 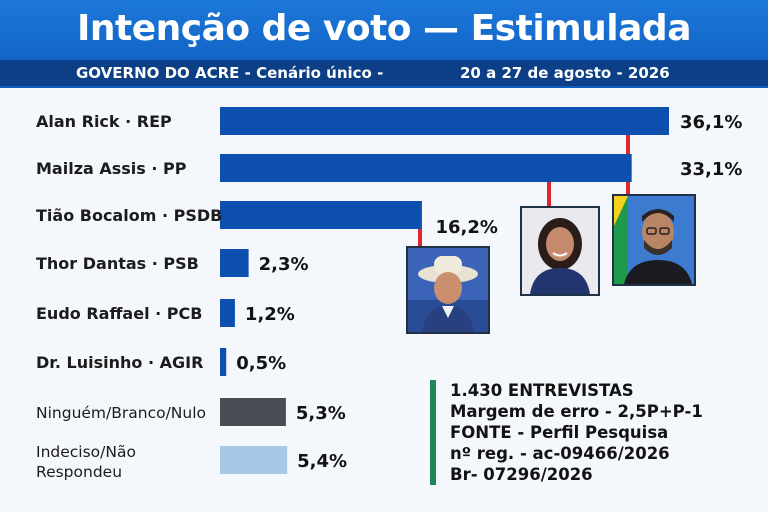 I want to click on category-label: Thor Dantas · PSB, so click(x=117, y=263).